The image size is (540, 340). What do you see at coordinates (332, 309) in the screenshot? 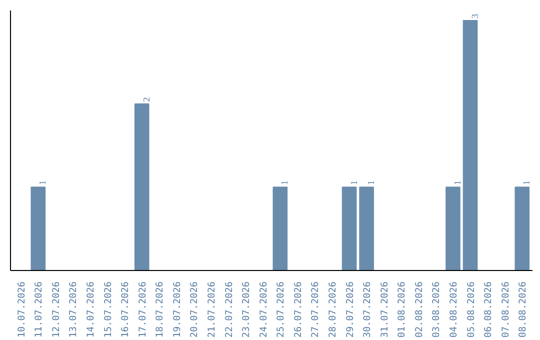
I see `x-tick-label: 28.07.2026` at bounding box center [332, 309].